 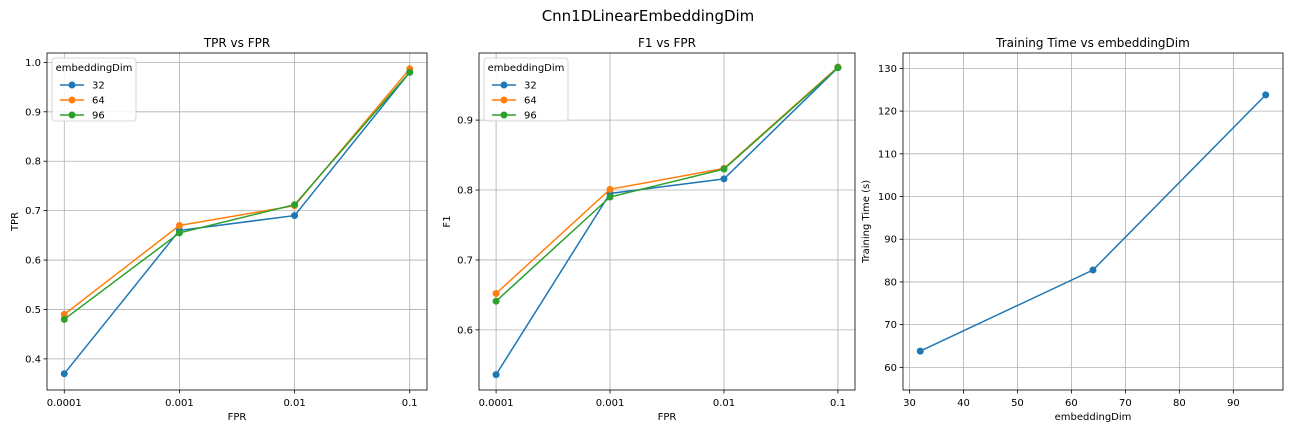 I want to click on y-tick-label: 120, so click(x=887, y=112).